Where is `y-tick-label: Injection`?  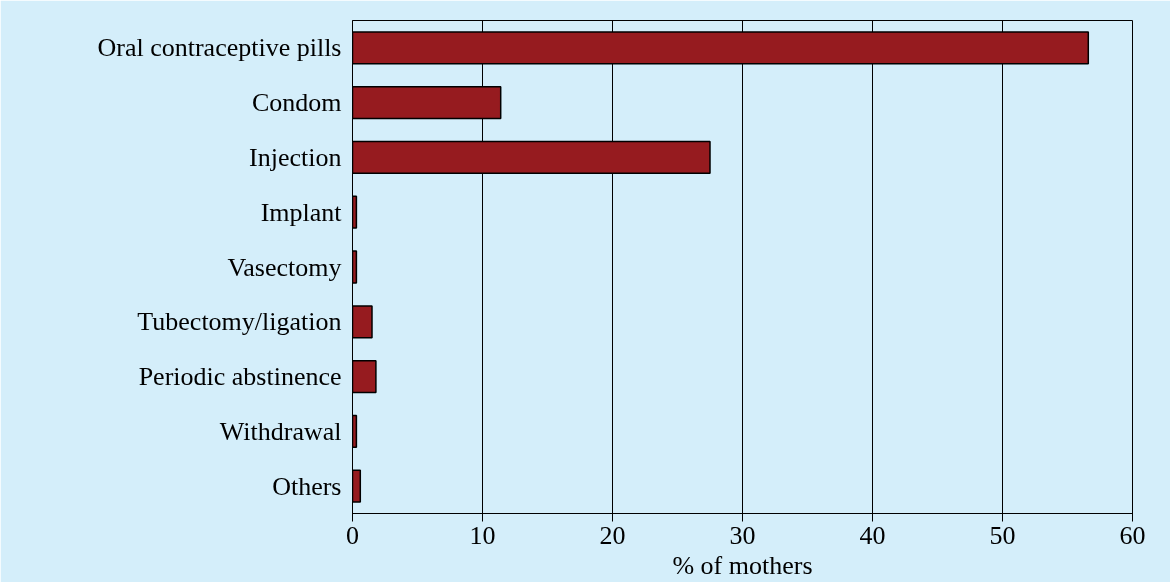 y-tick-label: Injection is located at coordinates (295, 157).